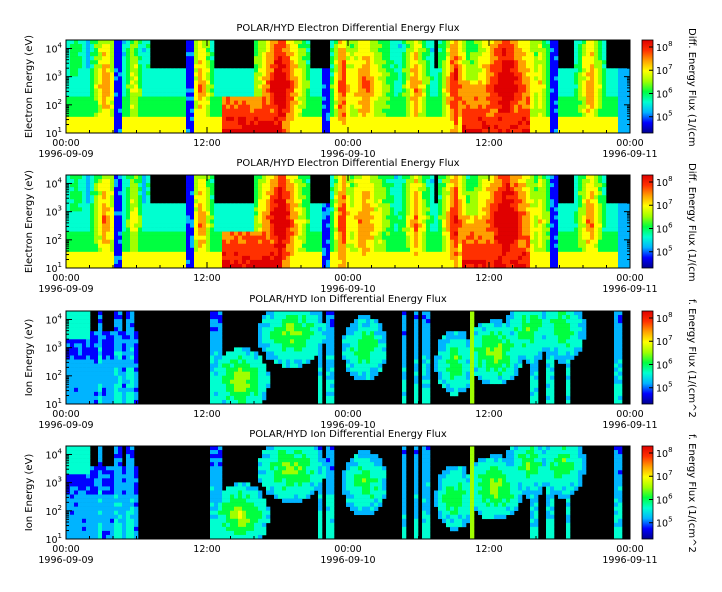  What do you see at coordinates (53, 48) in the screenshot?
I see `y-tick-label: 104` at bounding box center [53, 48].